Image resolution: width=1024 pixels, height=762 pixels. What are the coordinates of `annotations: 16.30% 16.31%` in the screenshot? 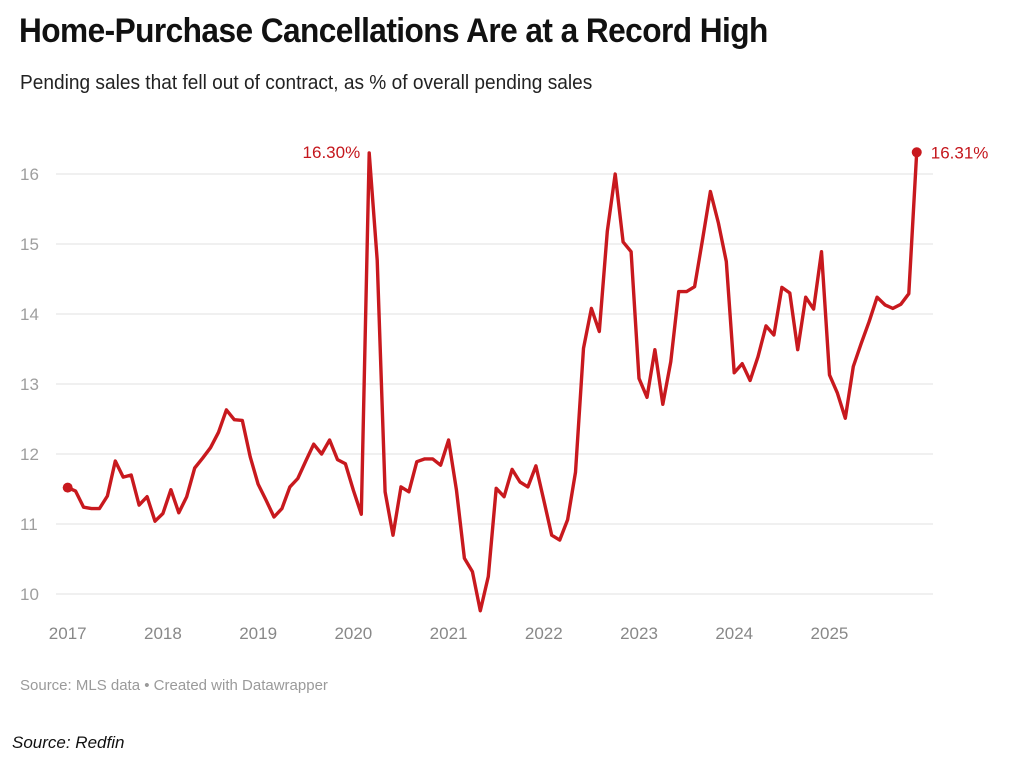 It's located at (646, 152).